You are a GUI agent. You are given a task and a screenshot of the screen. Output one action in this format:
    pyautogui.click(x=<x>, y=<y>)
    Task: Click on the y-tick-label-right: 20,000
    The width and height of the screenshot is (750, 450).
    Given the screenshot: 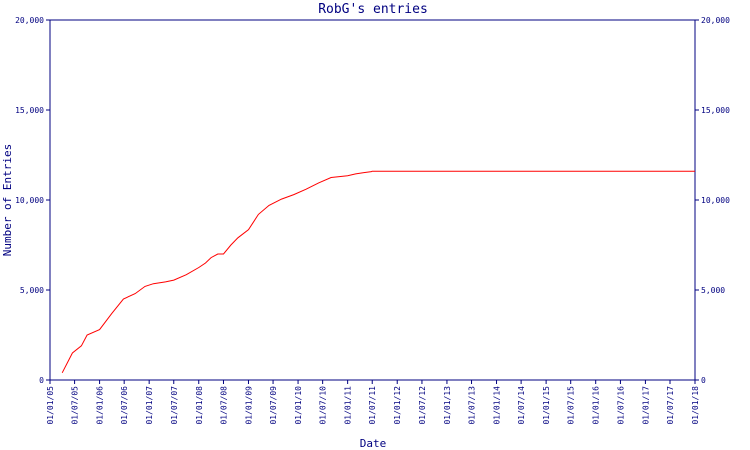 What is the action you would take?
    pyautogui.click(x=715, y=20)
    